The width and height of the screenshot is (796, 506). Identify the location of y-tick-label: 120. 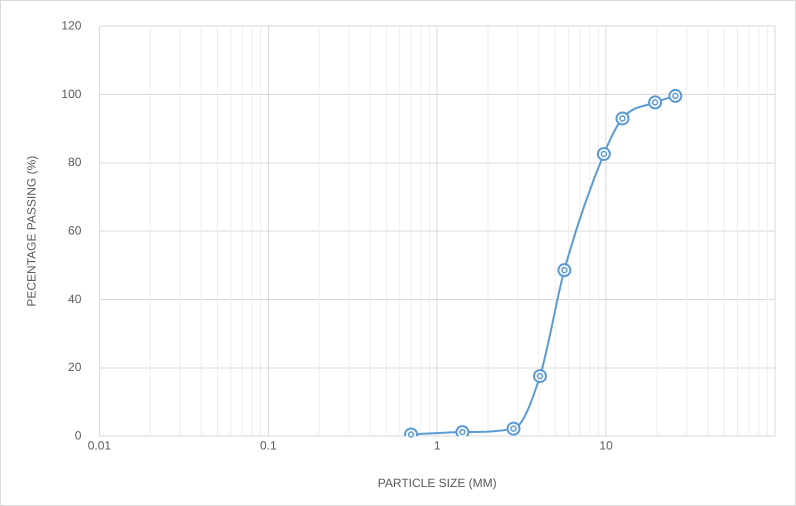
(71, 25).